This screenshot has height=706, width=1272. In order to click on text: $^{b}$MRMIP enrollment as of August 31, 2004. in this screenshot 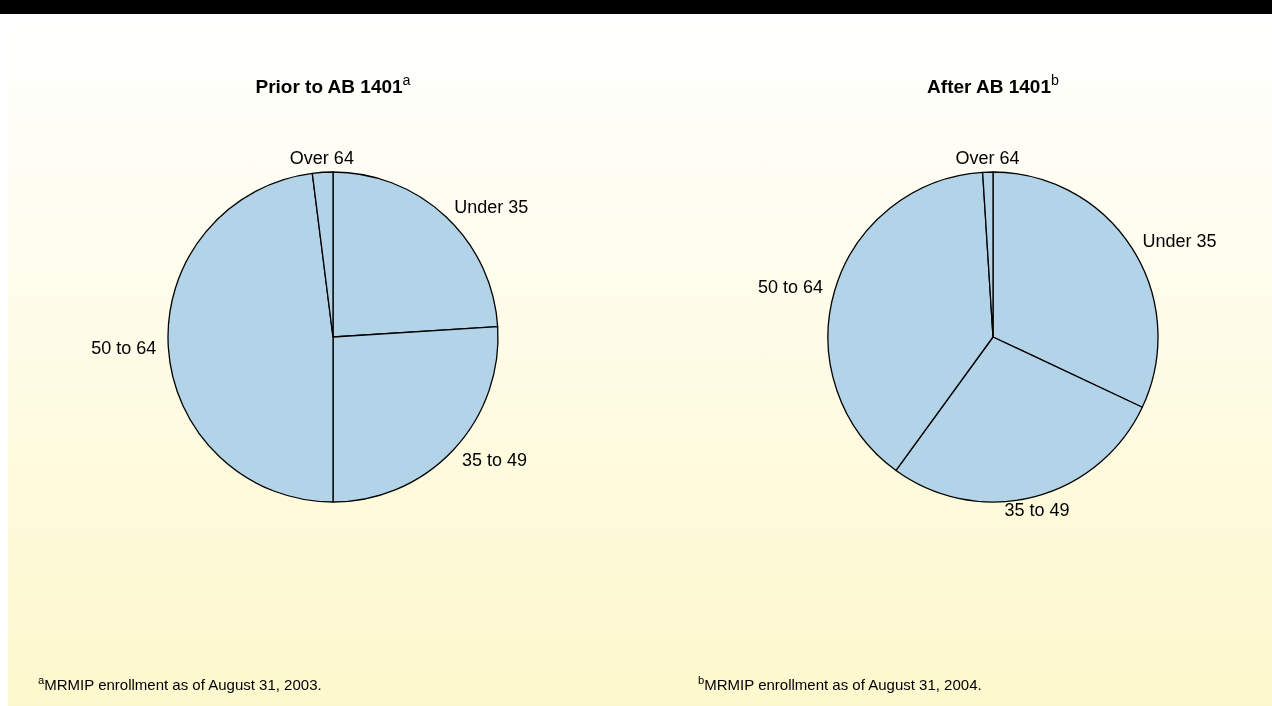, I will do `click(840, 683)`.